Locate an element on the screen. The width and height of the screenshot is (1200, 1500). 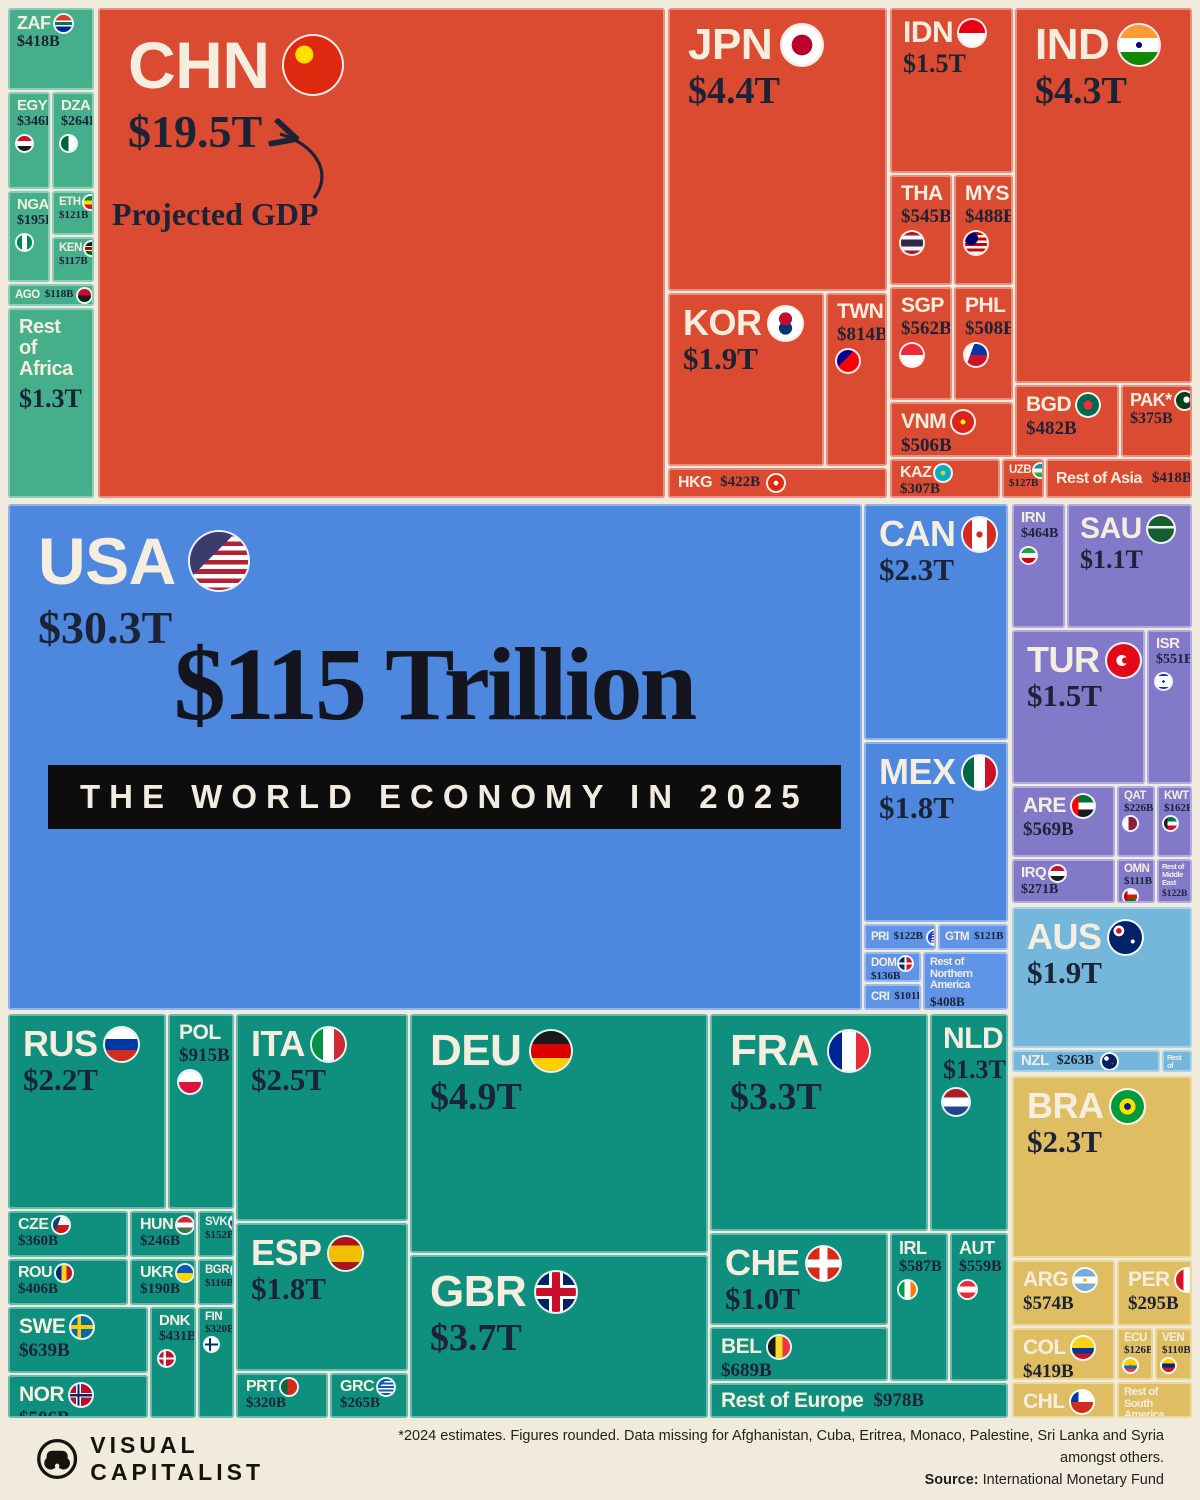
ind-flag-icon is located at coordinates (1139, 44).